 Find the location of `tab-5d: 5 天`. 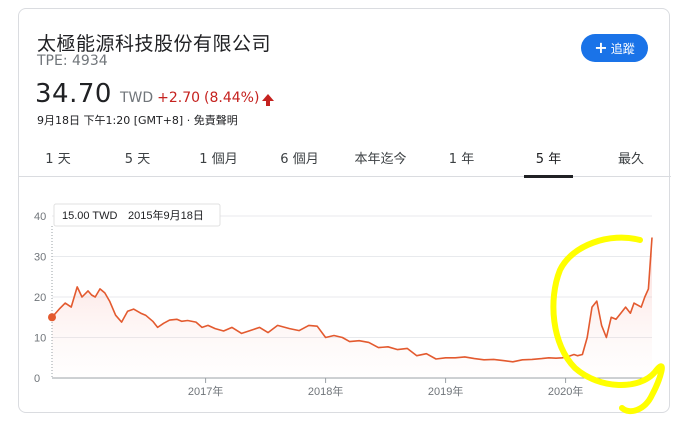

tab-5d: 5 天 is located at coordinates (137, 159).